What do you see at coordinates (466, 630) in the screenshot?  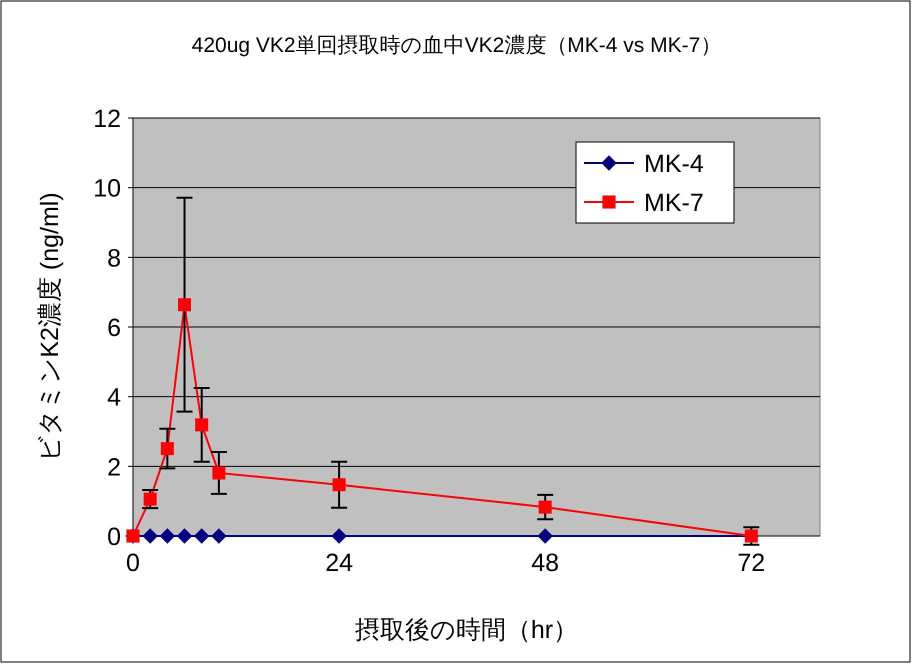 I see `x-axis-title: 摂取後の時間（hr）` at bounding box center [466, 630].